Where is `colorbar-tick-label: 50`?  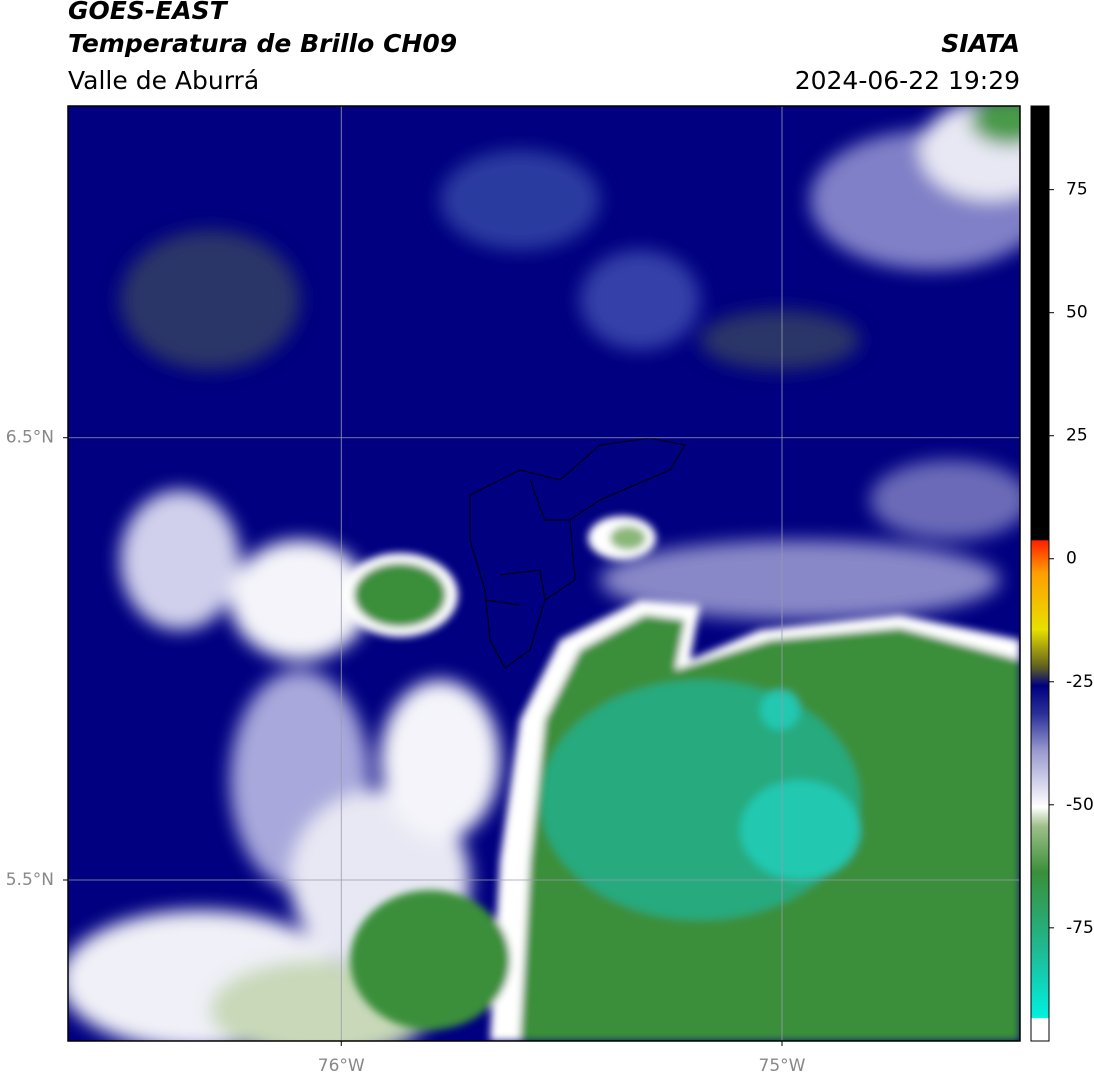 colorbar-tick-label: 50 is located at coordinates (1077, 313).